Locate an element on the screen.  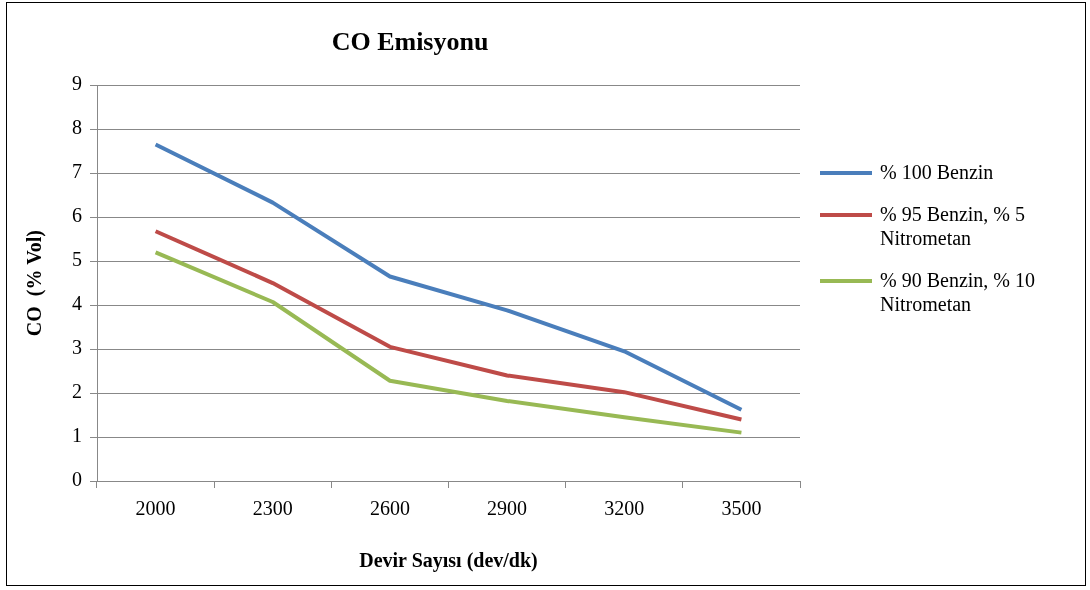
legend-label: % 100 Benzin is located at coordinates (937, 172).